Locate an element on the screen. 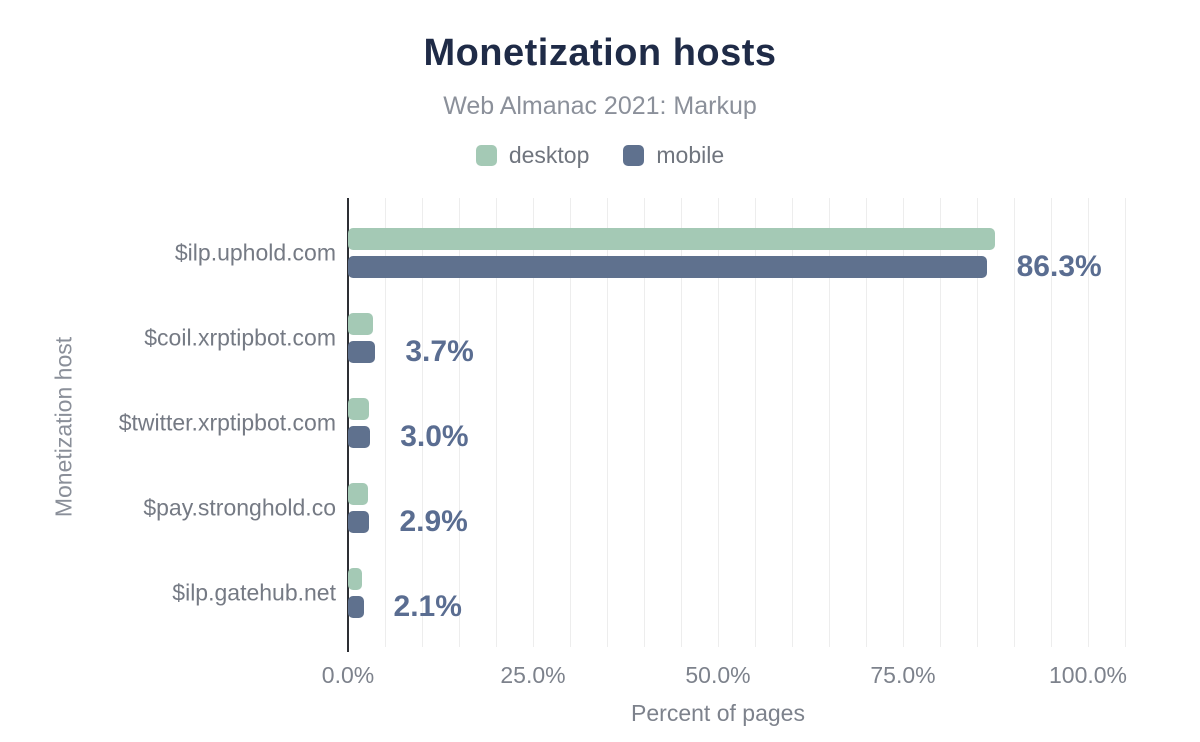  legend: desktop mobile is located at coordinates (600, 155).